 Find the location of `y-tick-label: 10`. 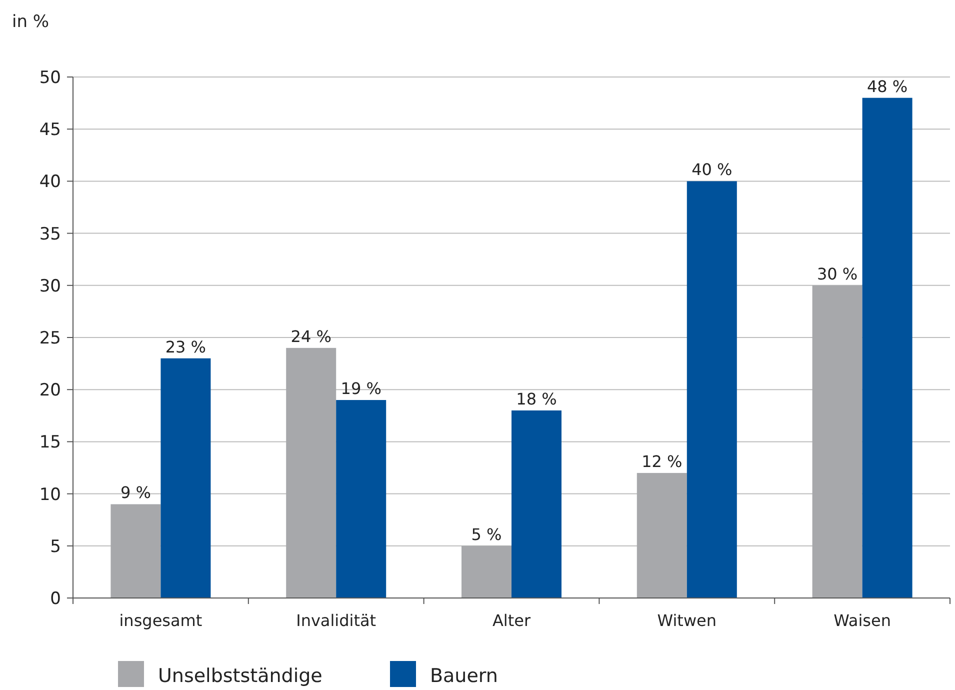

y-tick-label: 10 is located at coordinates (50, 494).